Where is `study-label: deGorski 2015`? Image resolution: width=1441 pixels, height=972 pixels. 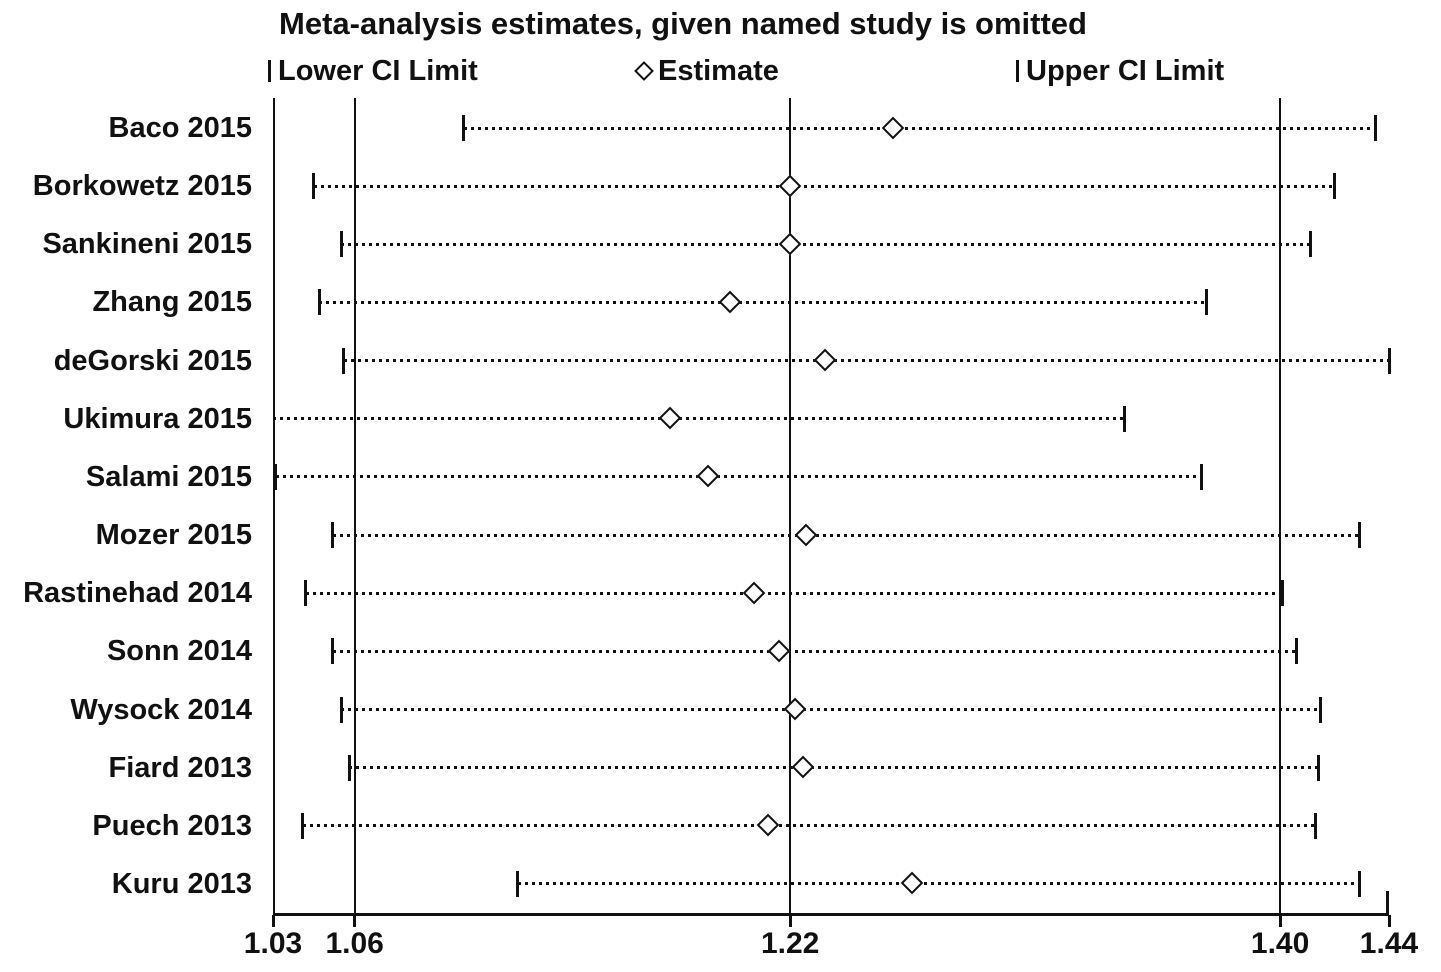 study-label: deGorski 2015 is located at coordinates (152, 360).